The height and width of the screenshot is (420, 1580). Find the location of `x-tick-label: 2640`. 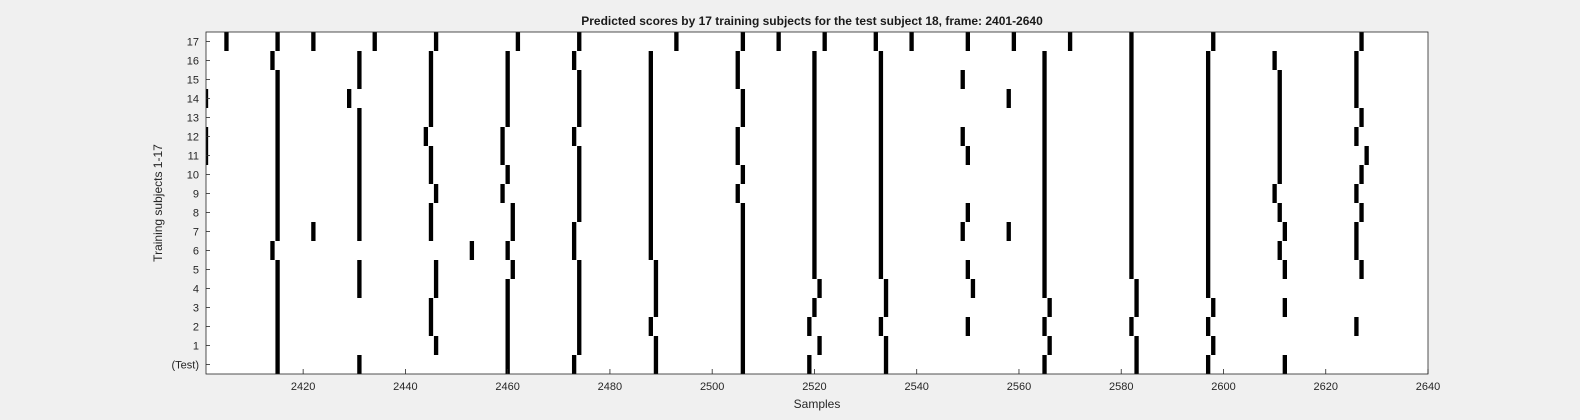

x-tick-label: 2640 is located at coordinates (1428, 387).